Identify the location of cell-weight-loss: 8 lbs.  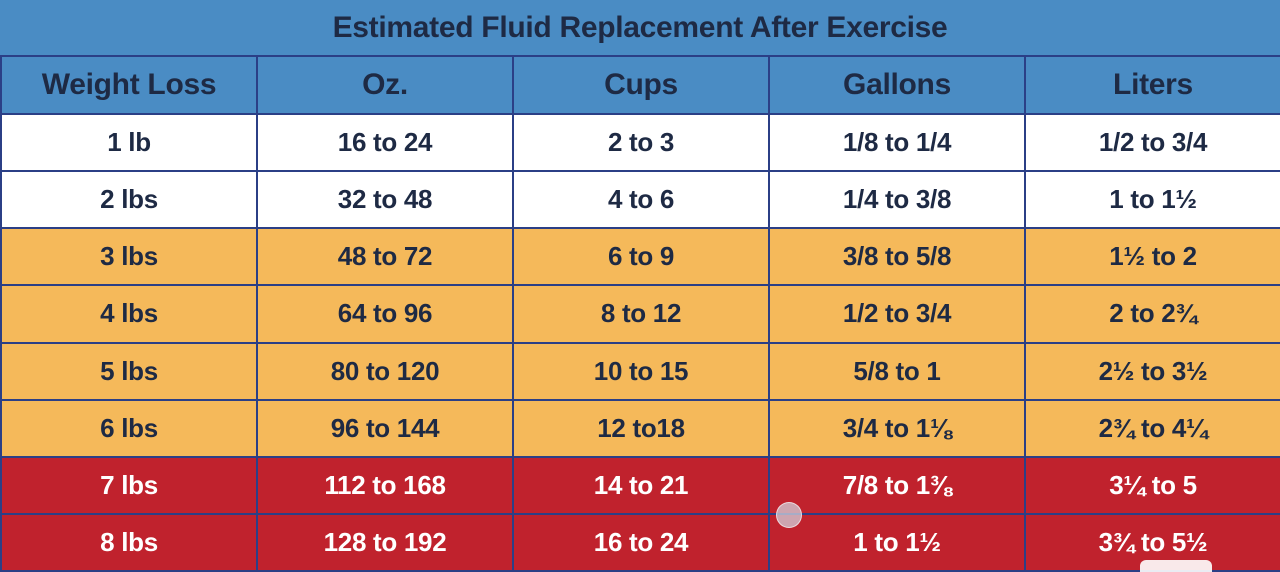
(129, 542).